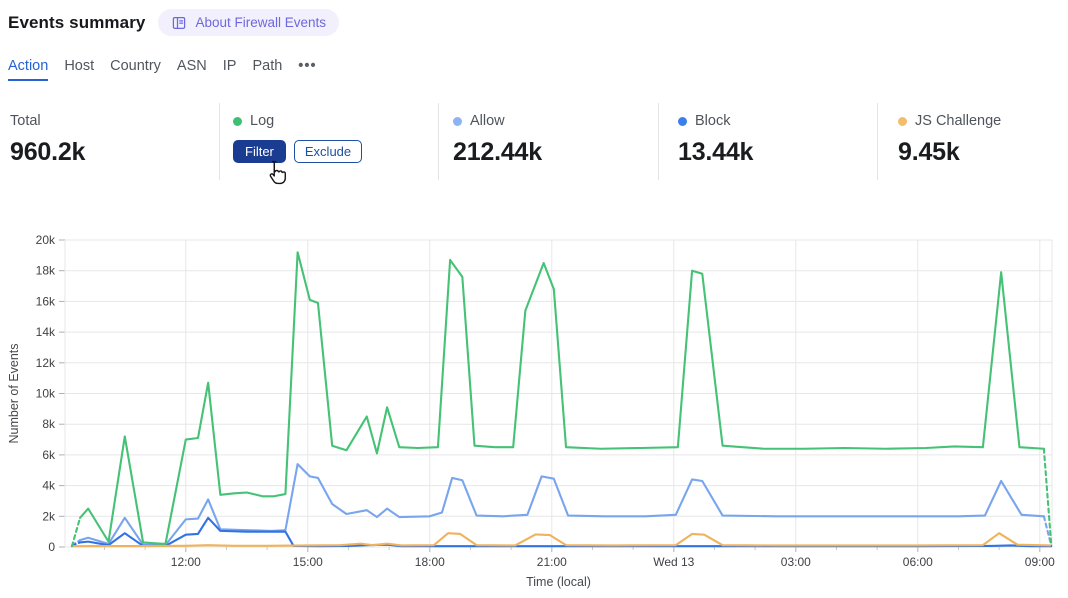 This screenshot has width=1068, height=598. Describe the element at coordinates (682, 121) in the screenshot. I see `block-series-dot` at that location.